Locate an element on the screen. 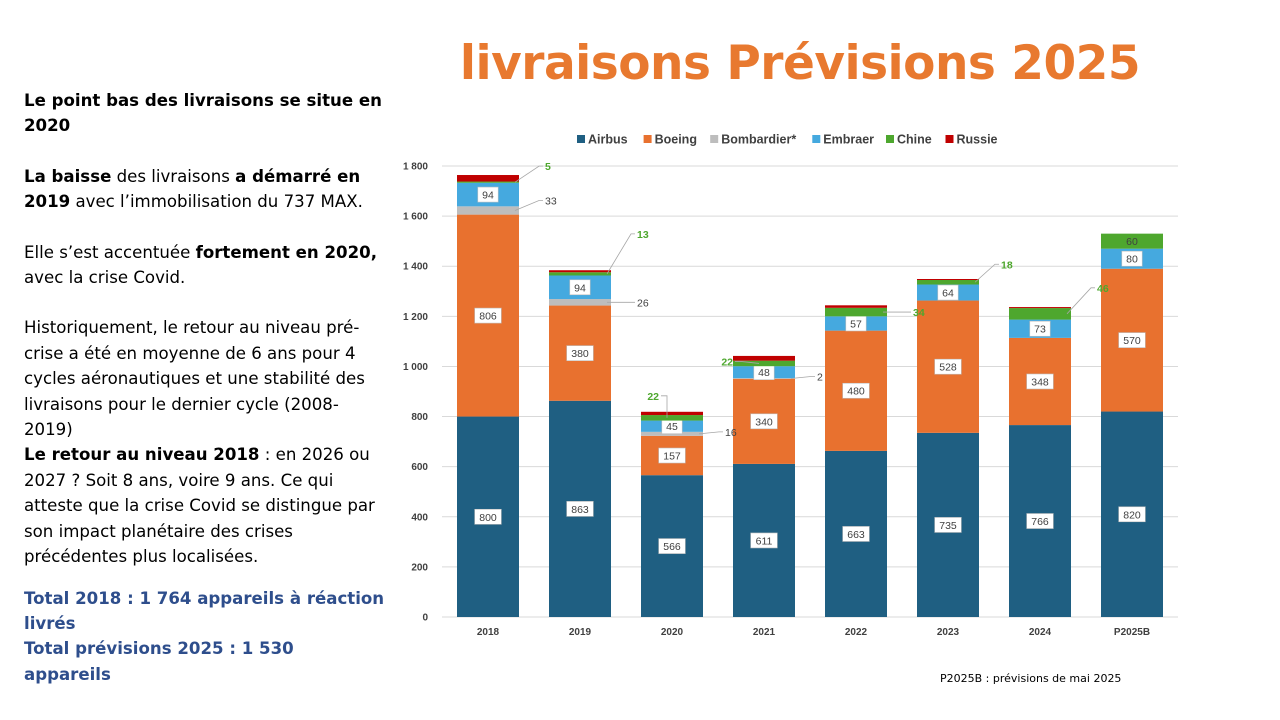 Image resolution: width=1280 pixels, height=720 pixels. data-label: 73 is located at coordinates (1040, 330).